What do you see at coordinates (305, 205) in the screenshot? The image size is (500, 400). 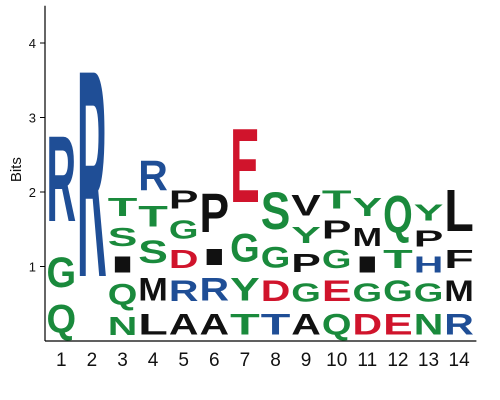 I see `logo-letter-v: V` at bounding box center [305, 205].